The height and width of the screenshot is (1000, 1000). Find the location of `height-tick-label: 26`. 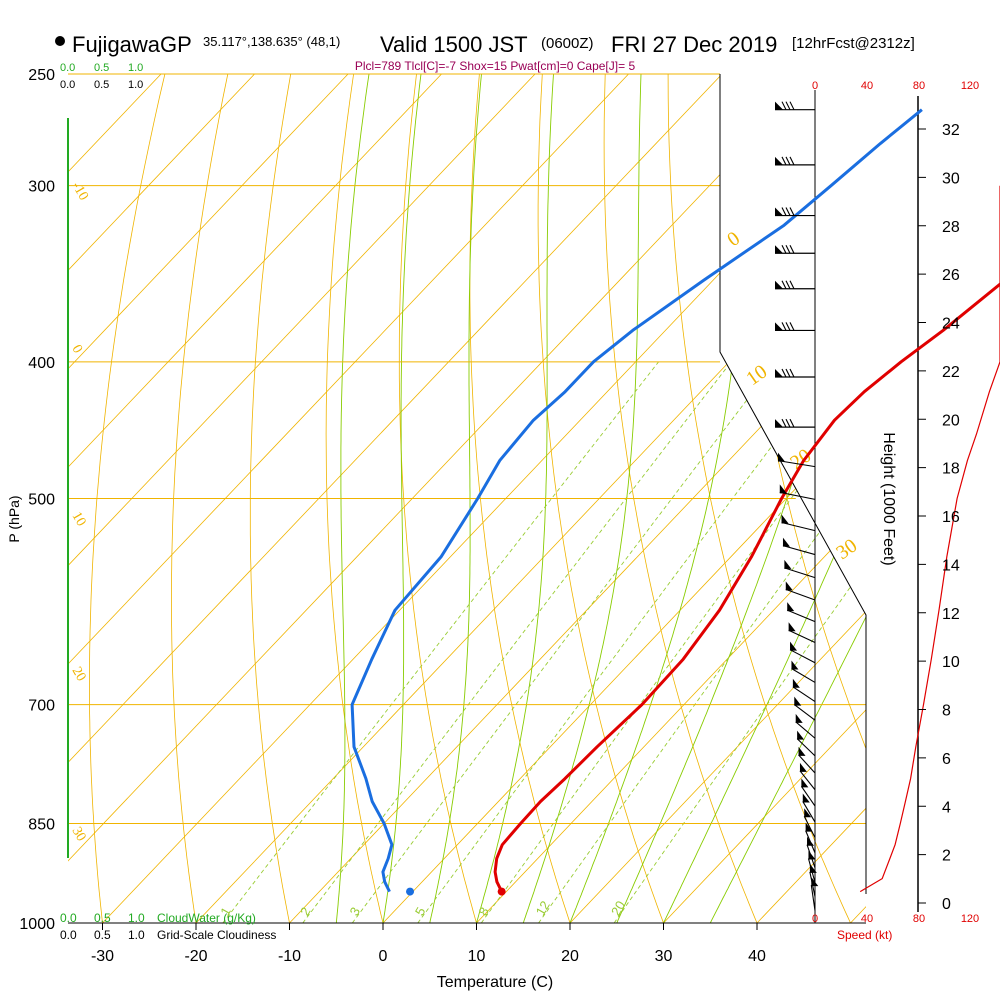

height-tick-label: 26 is located at coordinates (951, 275).